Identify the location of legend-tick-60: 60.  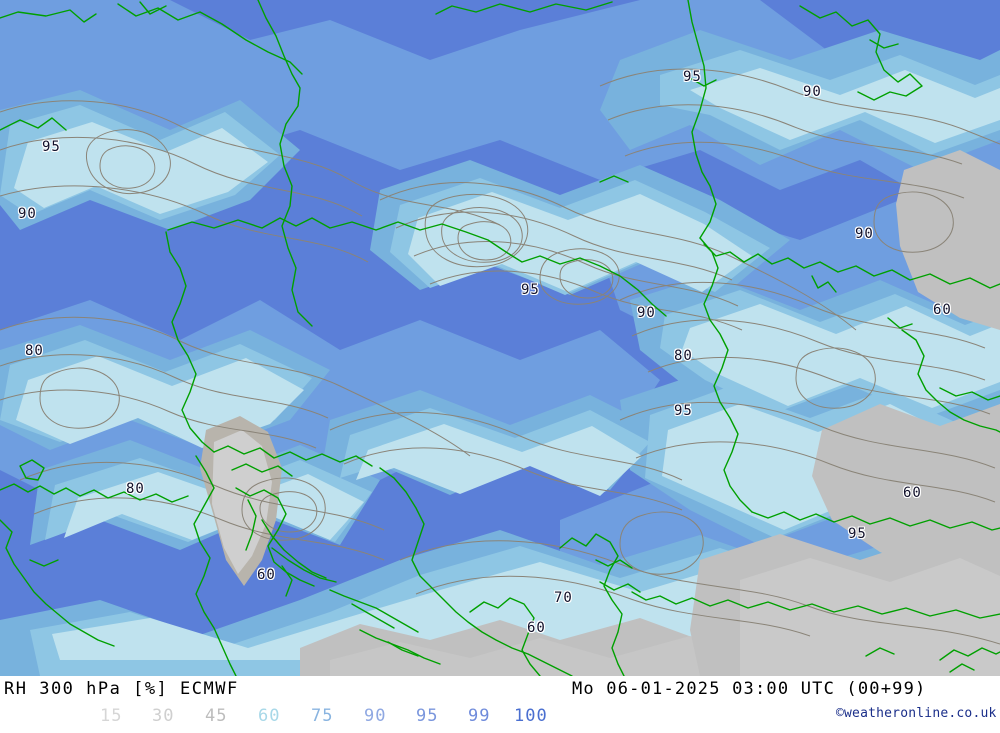
(269, 716).